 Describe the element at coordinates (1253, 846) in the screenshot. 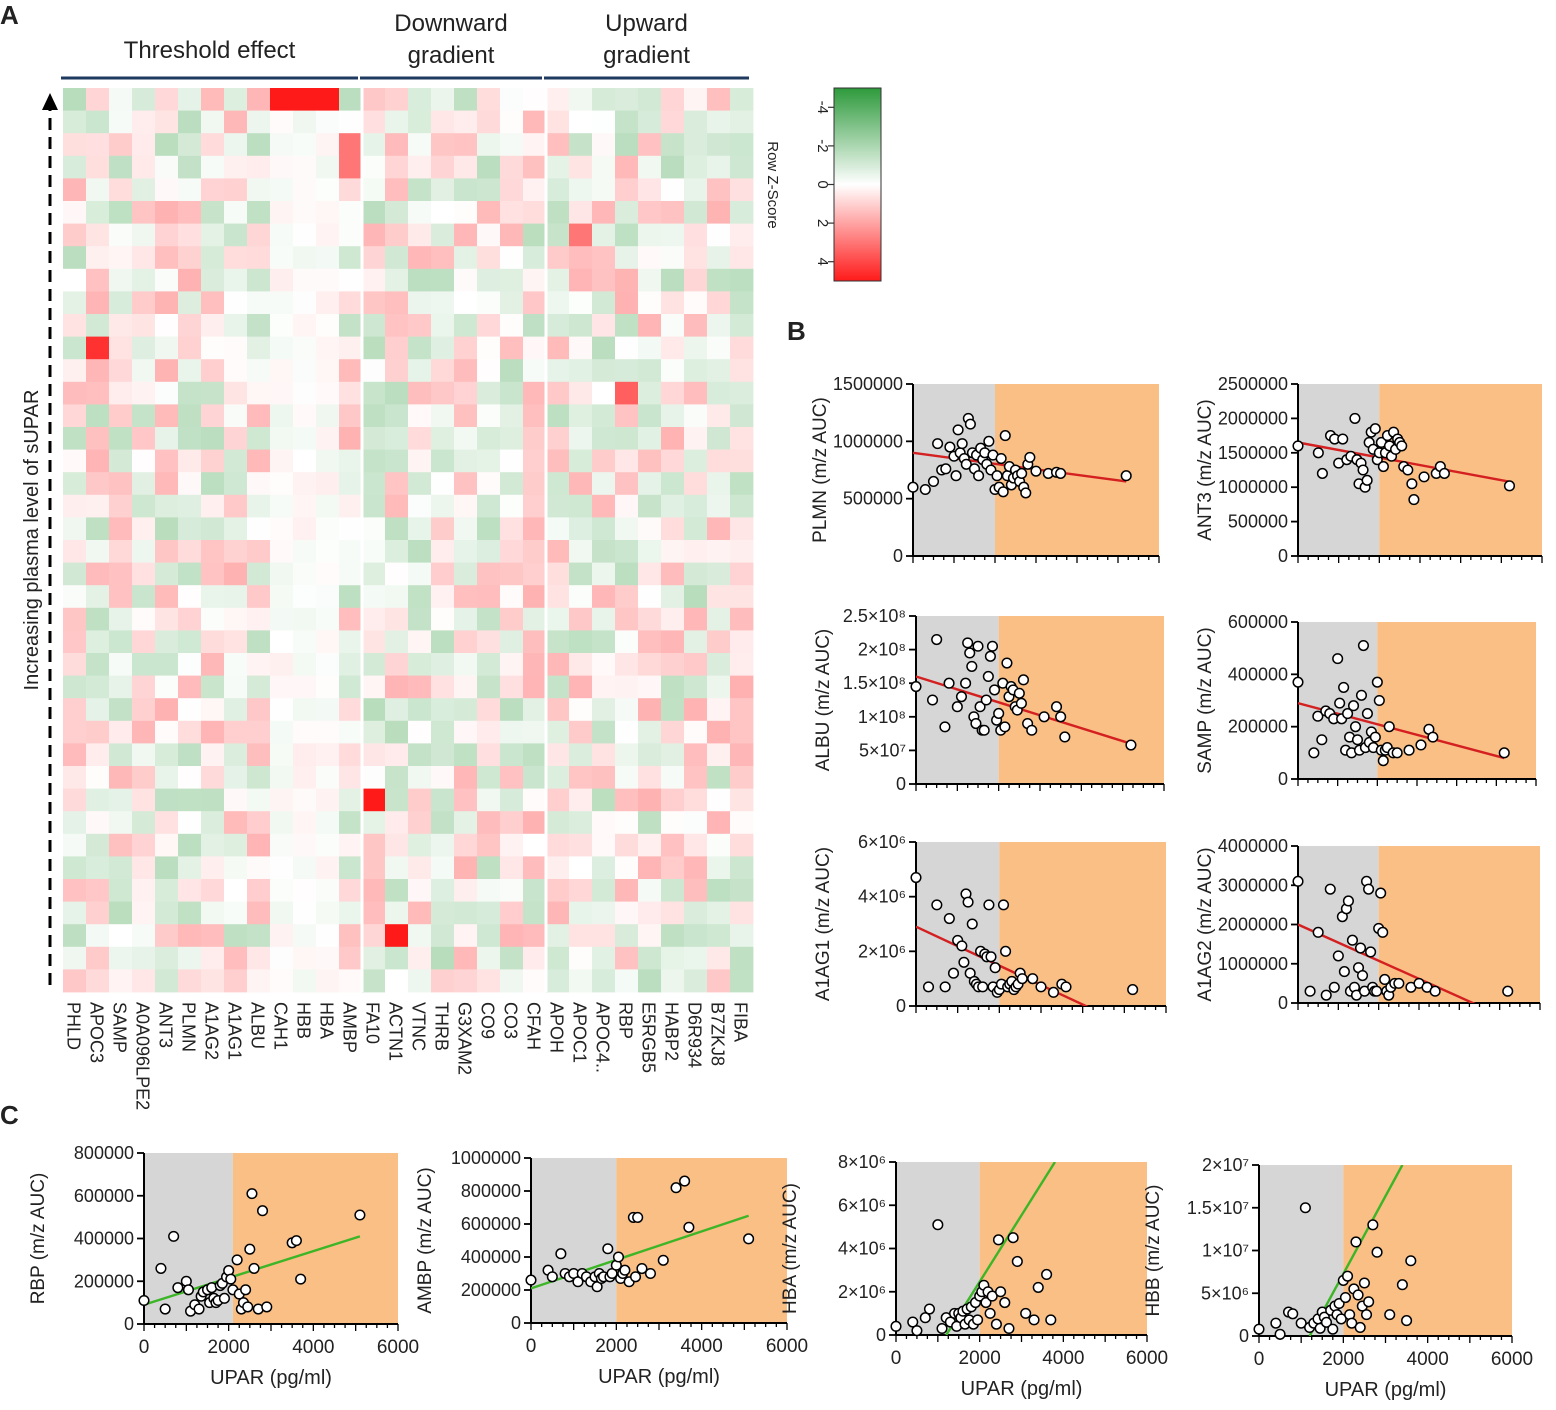

I see `y-tick-label: 4000000` at that location.